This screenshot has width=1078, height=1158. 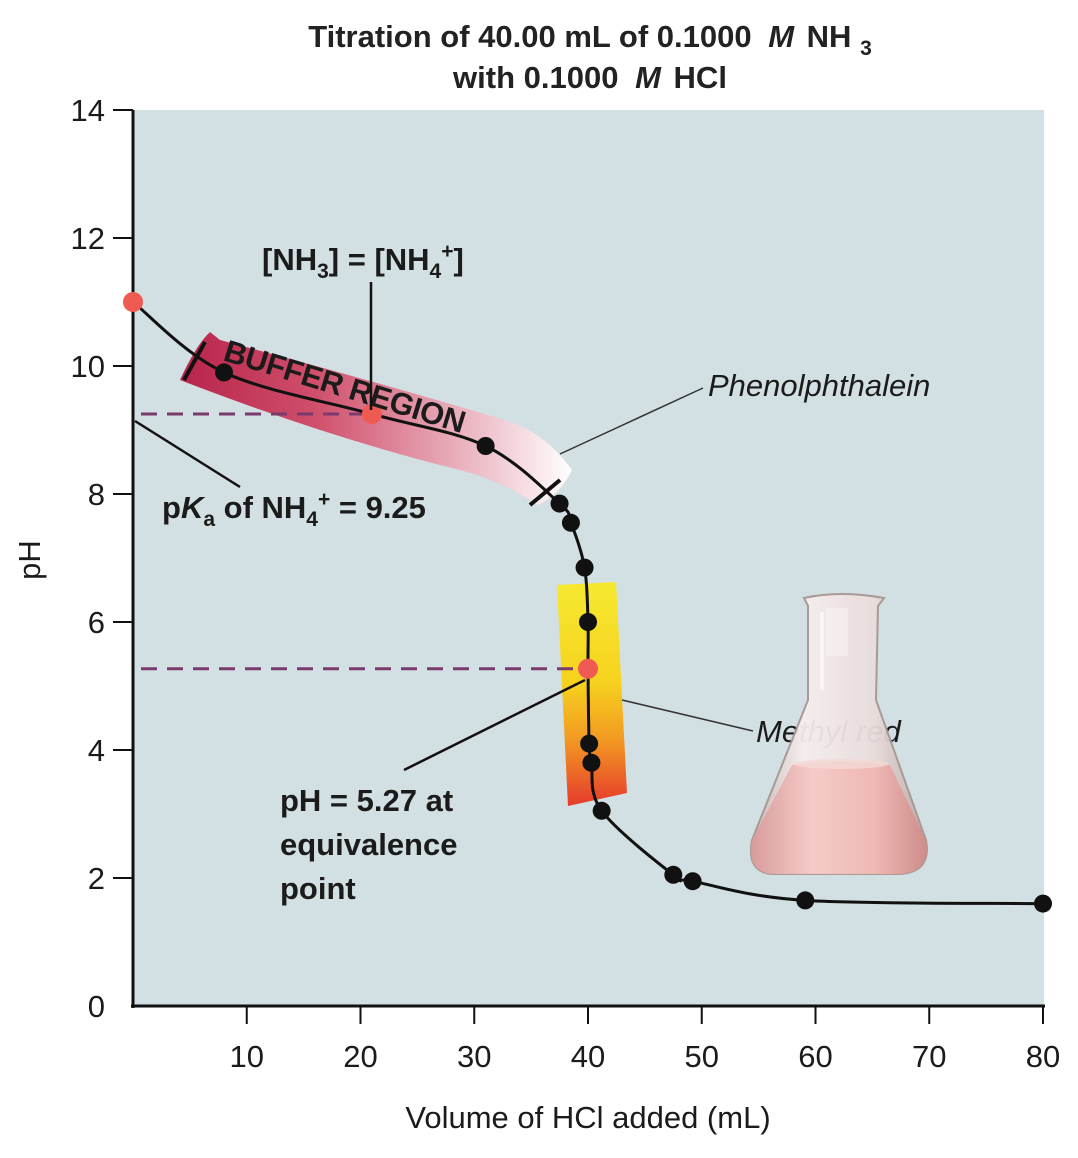 What do you see at coordinates (363, 261) in the screenshot?
I see `half-equiv-label: [NH3] = [NH4+]` at bounding box center [363, 261].